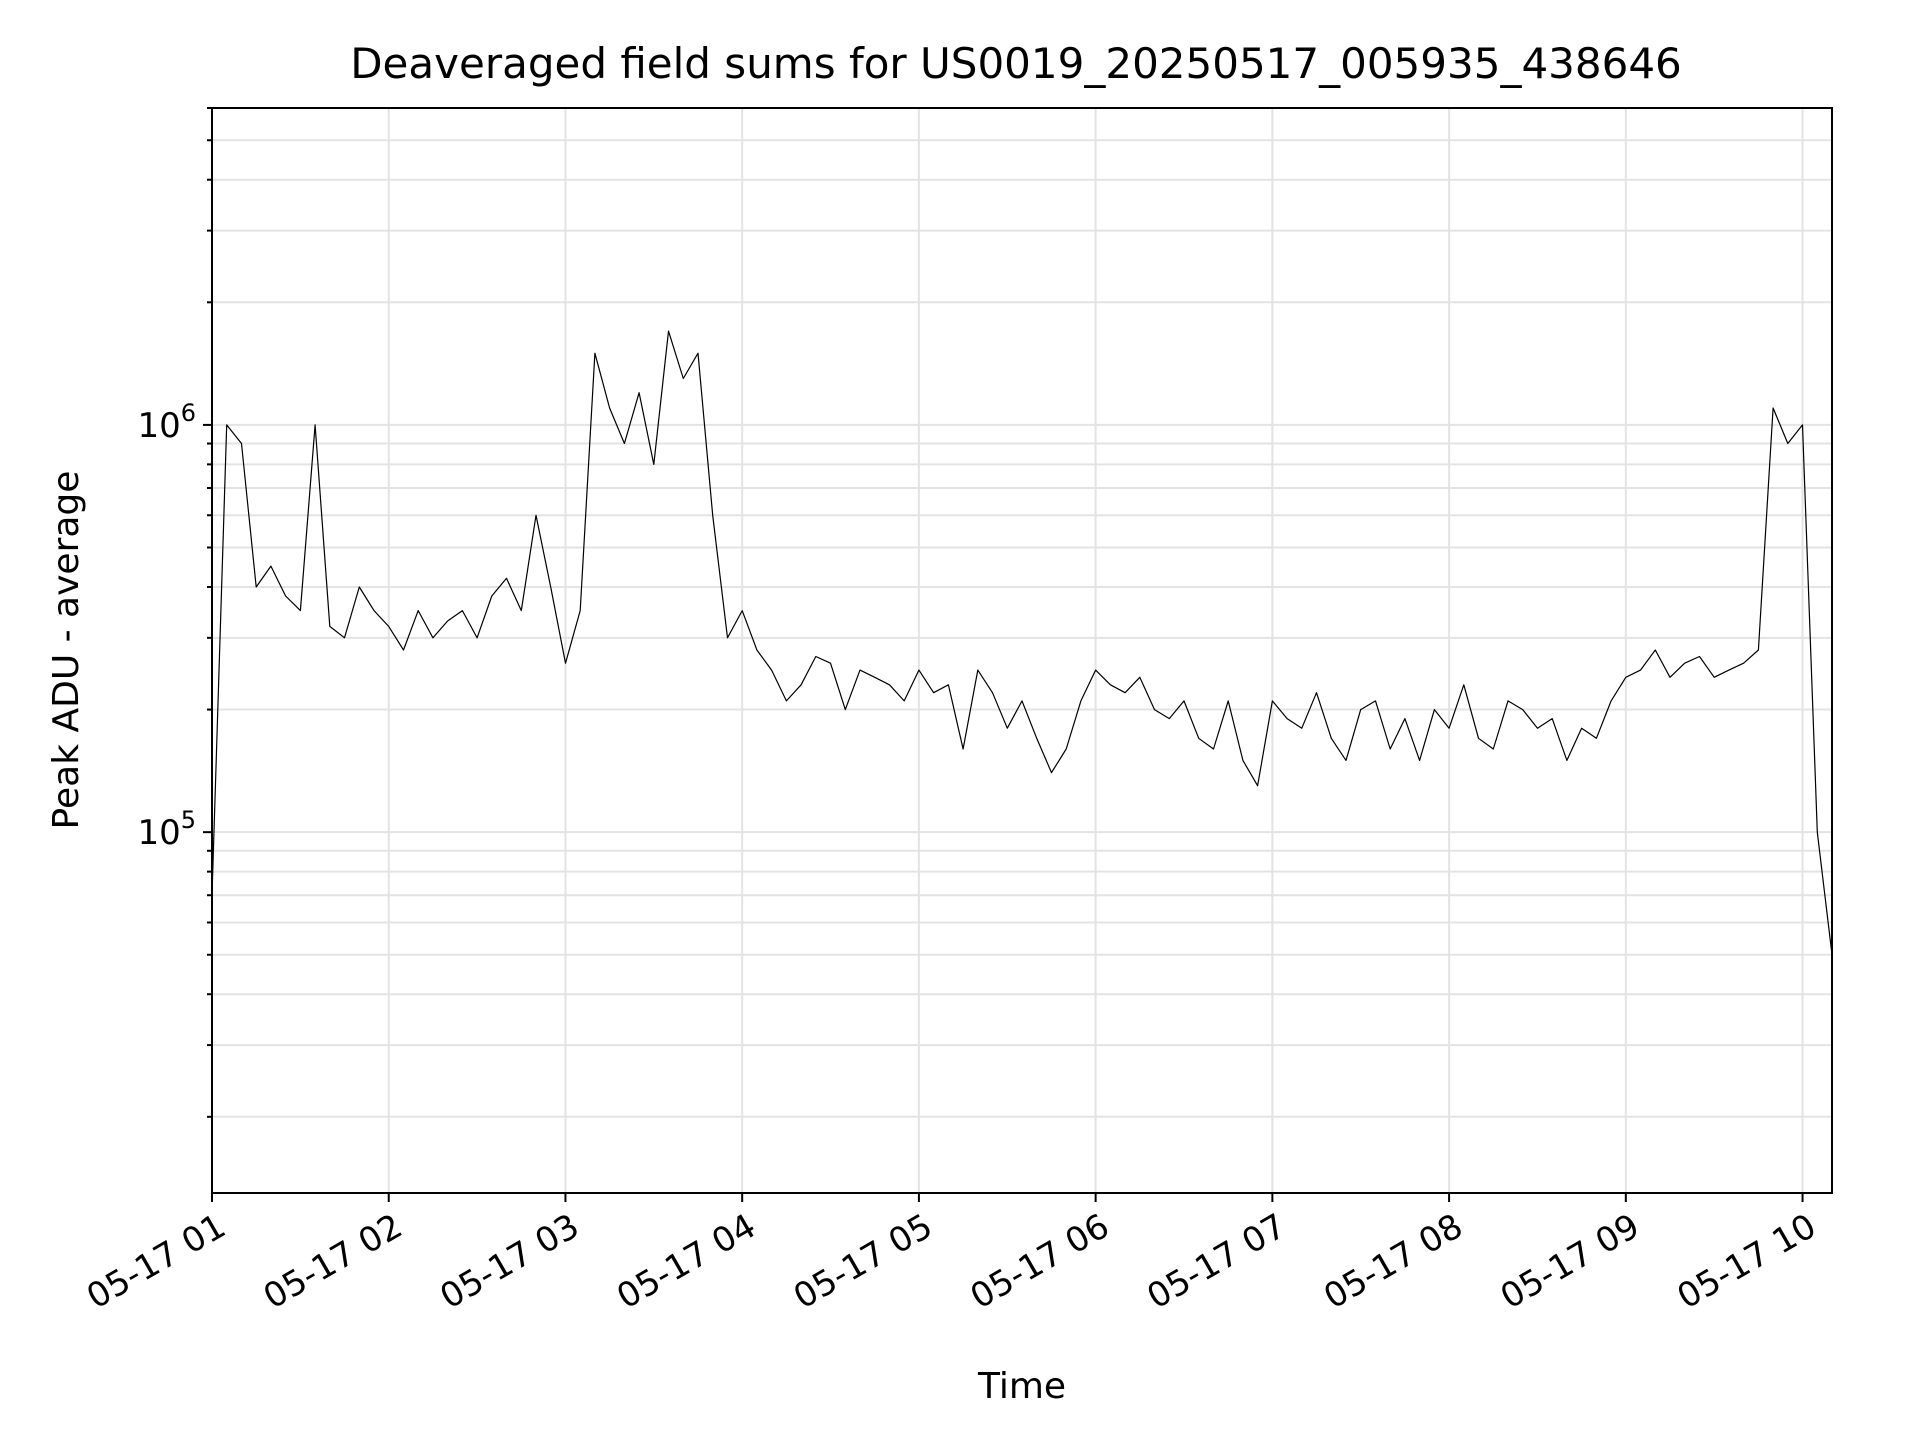 The image size is (1920, 1440). What do you see at coordinates (686, 1261) in the screenshot?
I see `x-tick-label: 05-17 04` at bounding box center [686, 1261].